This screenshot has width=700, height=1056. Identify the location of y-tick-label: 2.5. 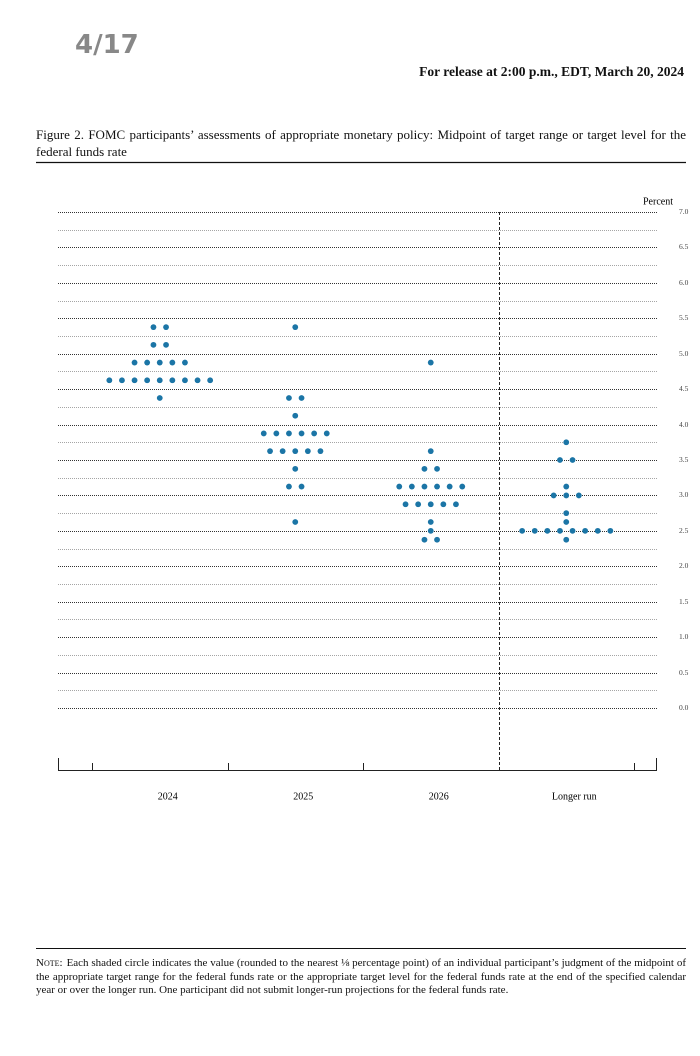
(684, 530).